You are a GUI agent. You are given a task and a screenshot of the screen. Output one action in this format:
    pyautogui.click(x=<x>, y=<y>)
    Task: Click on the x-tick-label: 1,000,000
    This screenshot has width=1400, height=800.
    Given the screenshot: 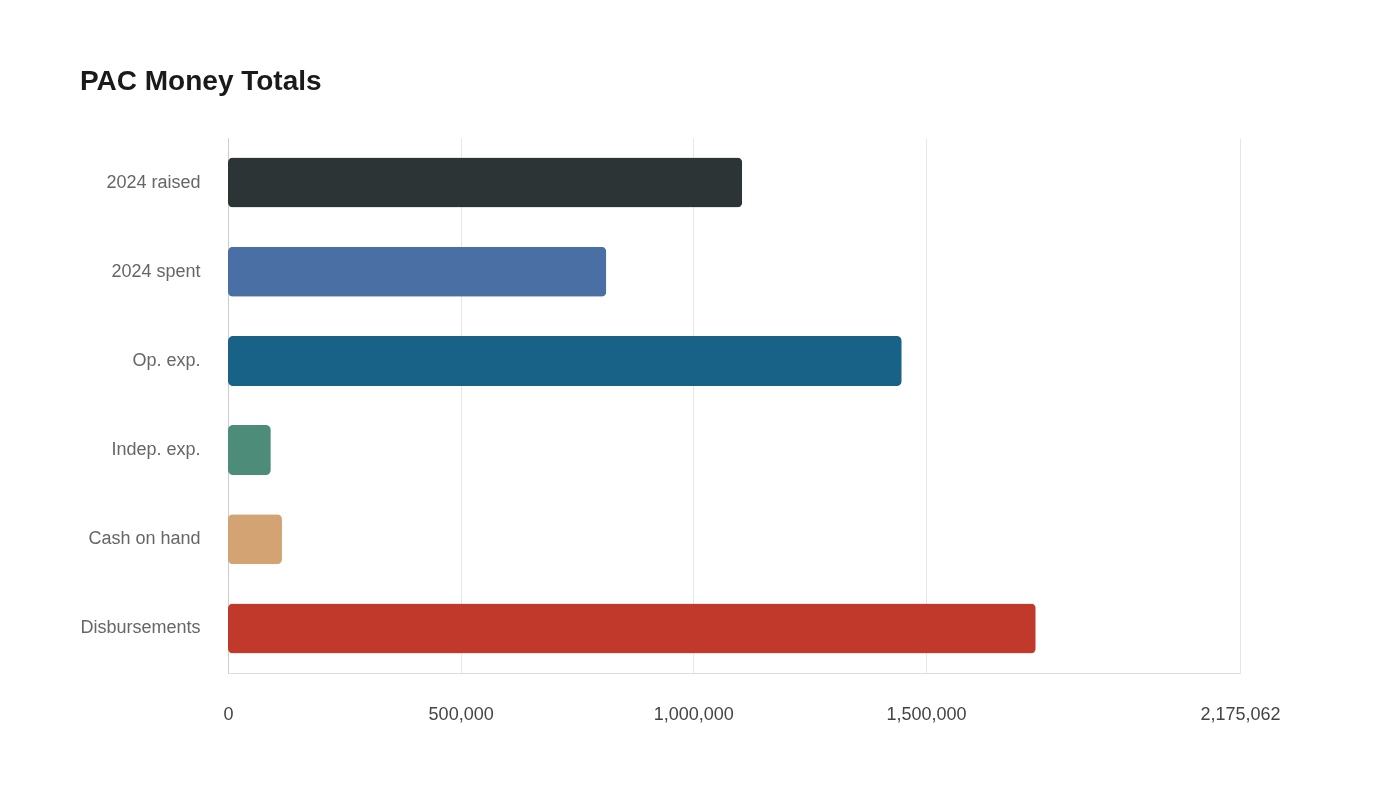 What is the action you would take?
    pyautogui.click(x=693, y=713)
    